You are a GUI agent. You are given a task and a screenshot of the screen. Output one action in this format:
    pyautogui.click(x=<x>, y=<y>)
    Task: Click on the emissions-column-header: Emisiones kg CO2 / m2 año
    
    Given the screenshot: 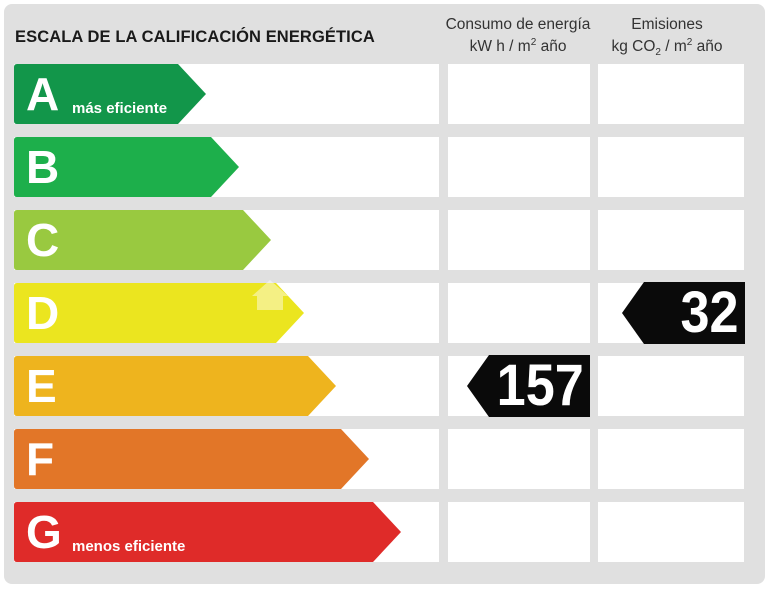 What is the action you would take?
    pyautogui.click(x=667, y=36)
    